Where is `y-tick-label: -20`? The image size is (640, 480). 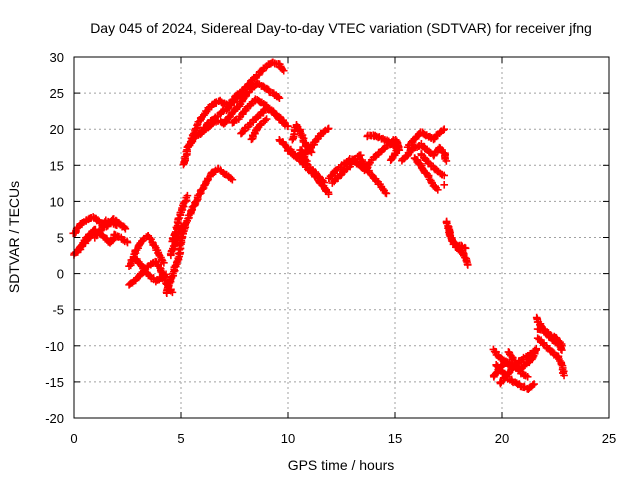 y-tick-label: -20 is located at coordinates (54, 418).